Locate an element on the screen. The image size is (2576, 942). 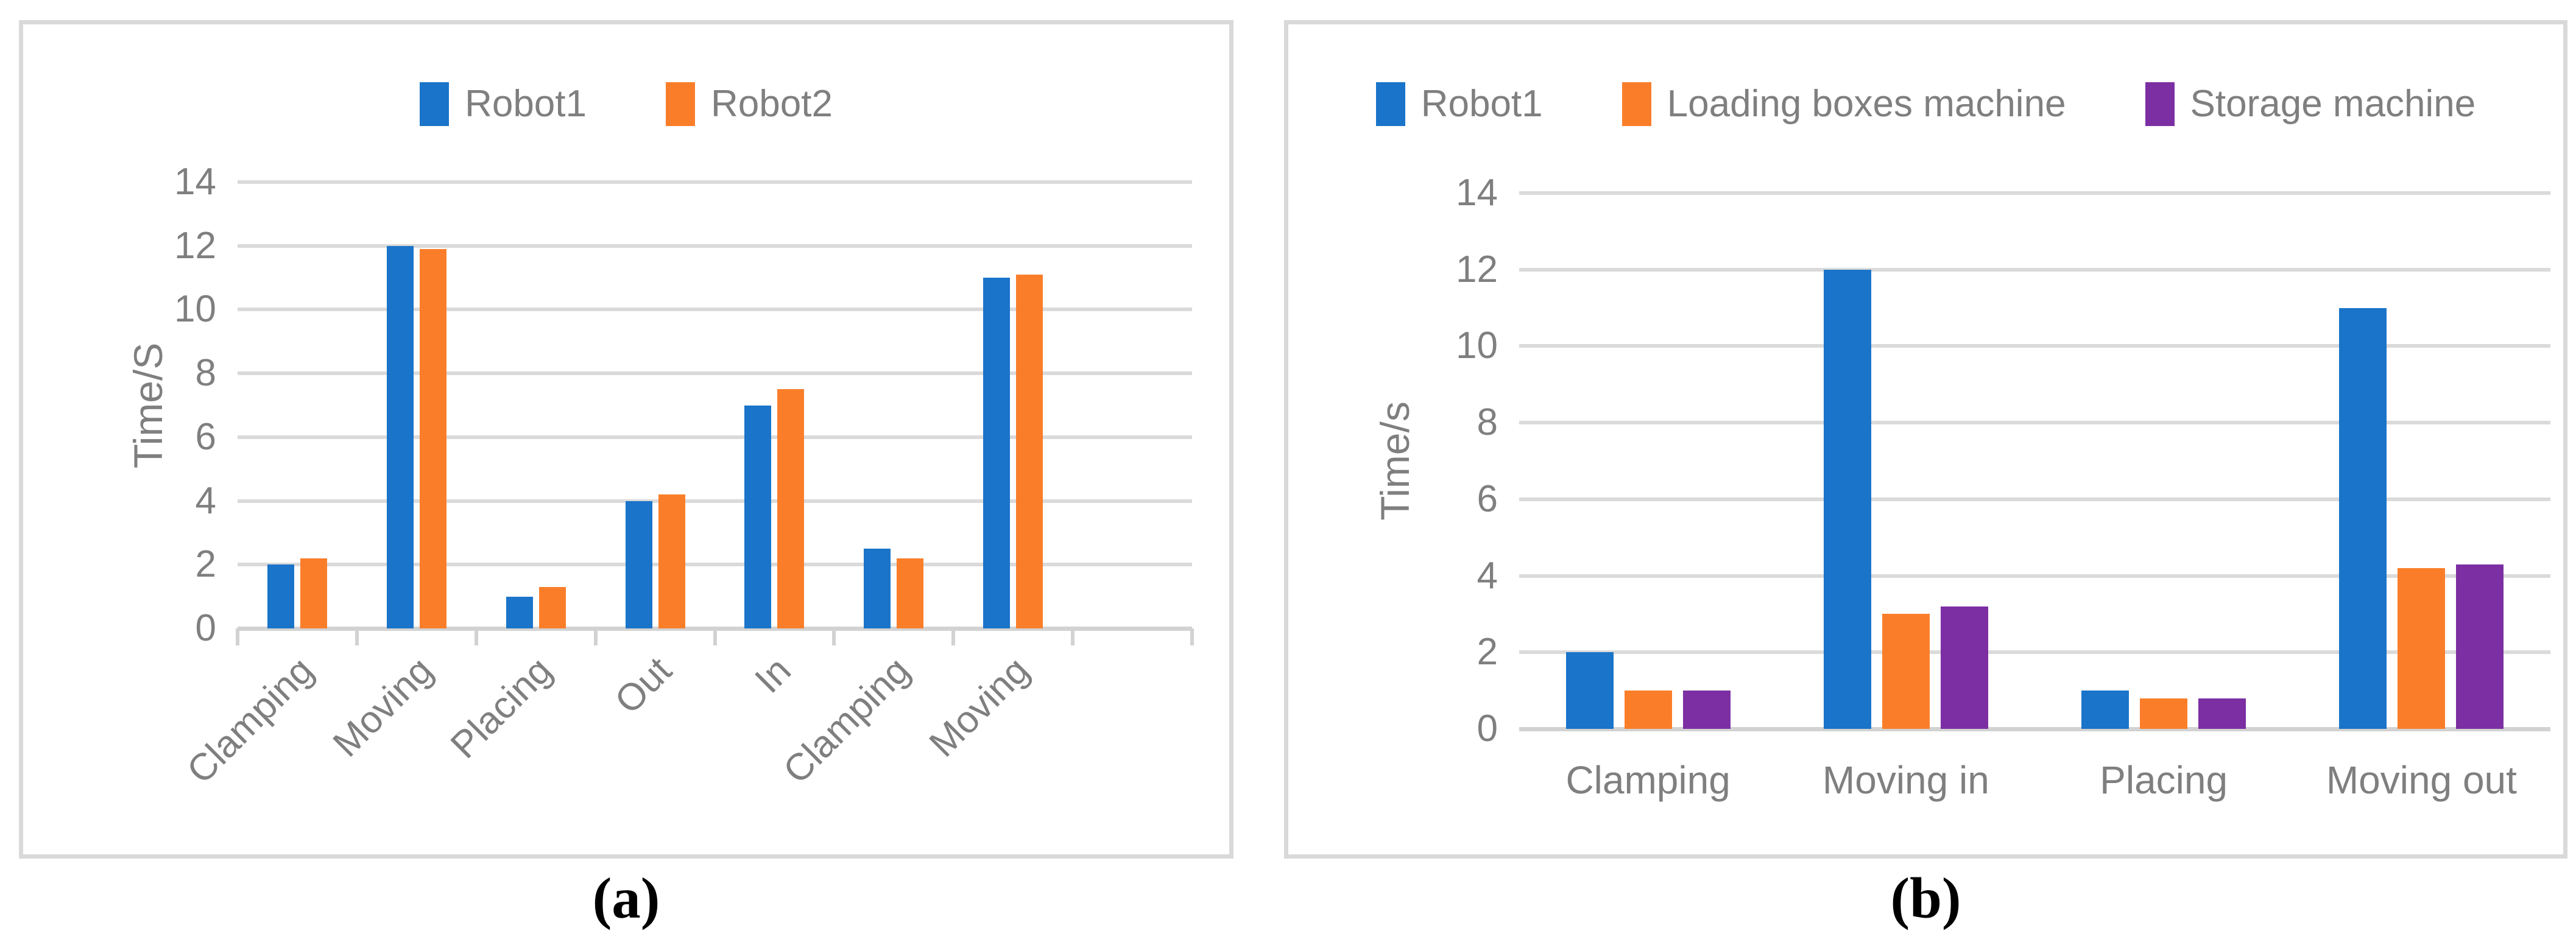
x-axis-label-in: In is located at coordinates (773, 675).